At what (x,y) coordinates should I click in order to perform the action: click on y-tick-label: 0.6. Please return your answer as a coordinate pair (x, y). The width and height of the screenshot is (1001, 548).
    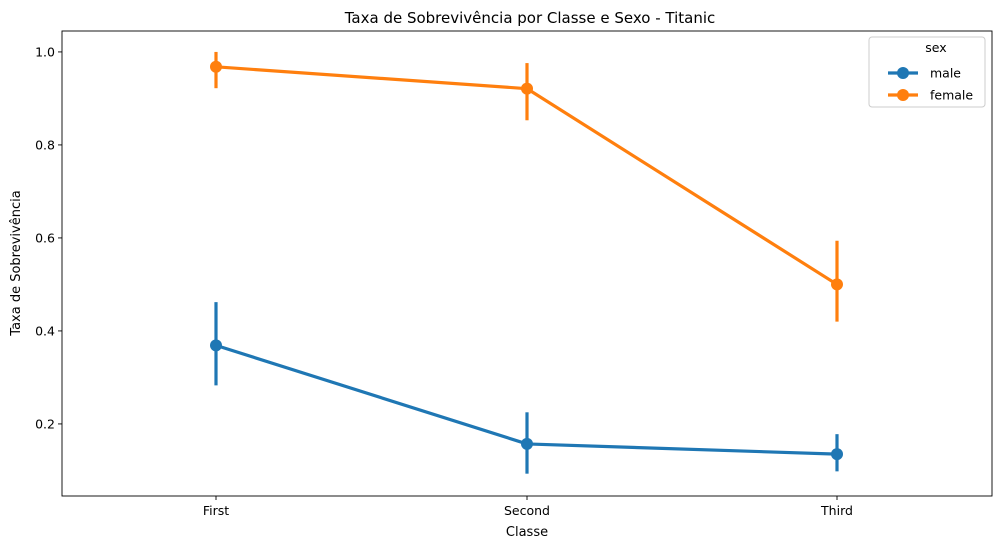
    Looking at the image, I should click on (45, 237).